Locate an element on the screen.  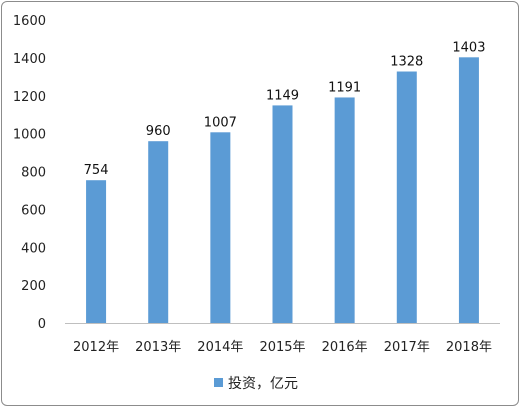
y-tick-label: 1400 is located at coordinates (29, 59).